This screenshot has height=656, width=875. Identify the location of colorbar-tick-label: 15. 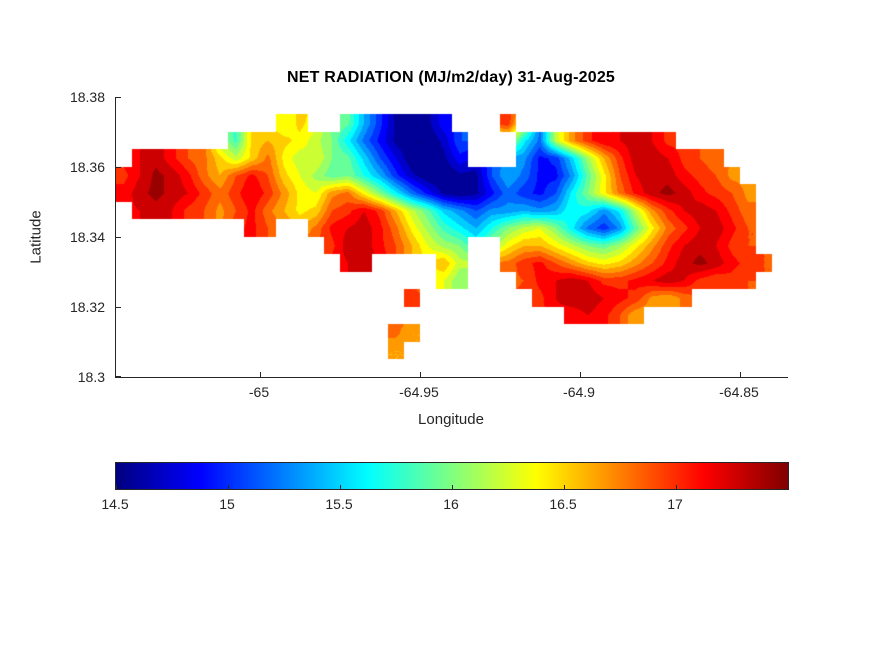
(227, 504).